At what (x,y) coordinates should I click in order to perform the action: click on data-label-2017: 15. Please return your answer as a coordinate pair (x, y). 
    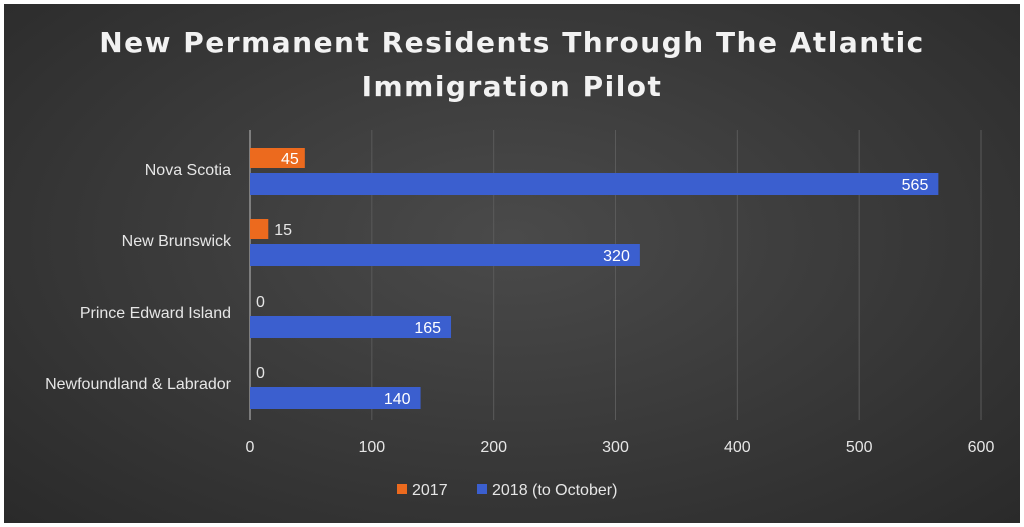
    Looking at the image, I should click on (283, 230).